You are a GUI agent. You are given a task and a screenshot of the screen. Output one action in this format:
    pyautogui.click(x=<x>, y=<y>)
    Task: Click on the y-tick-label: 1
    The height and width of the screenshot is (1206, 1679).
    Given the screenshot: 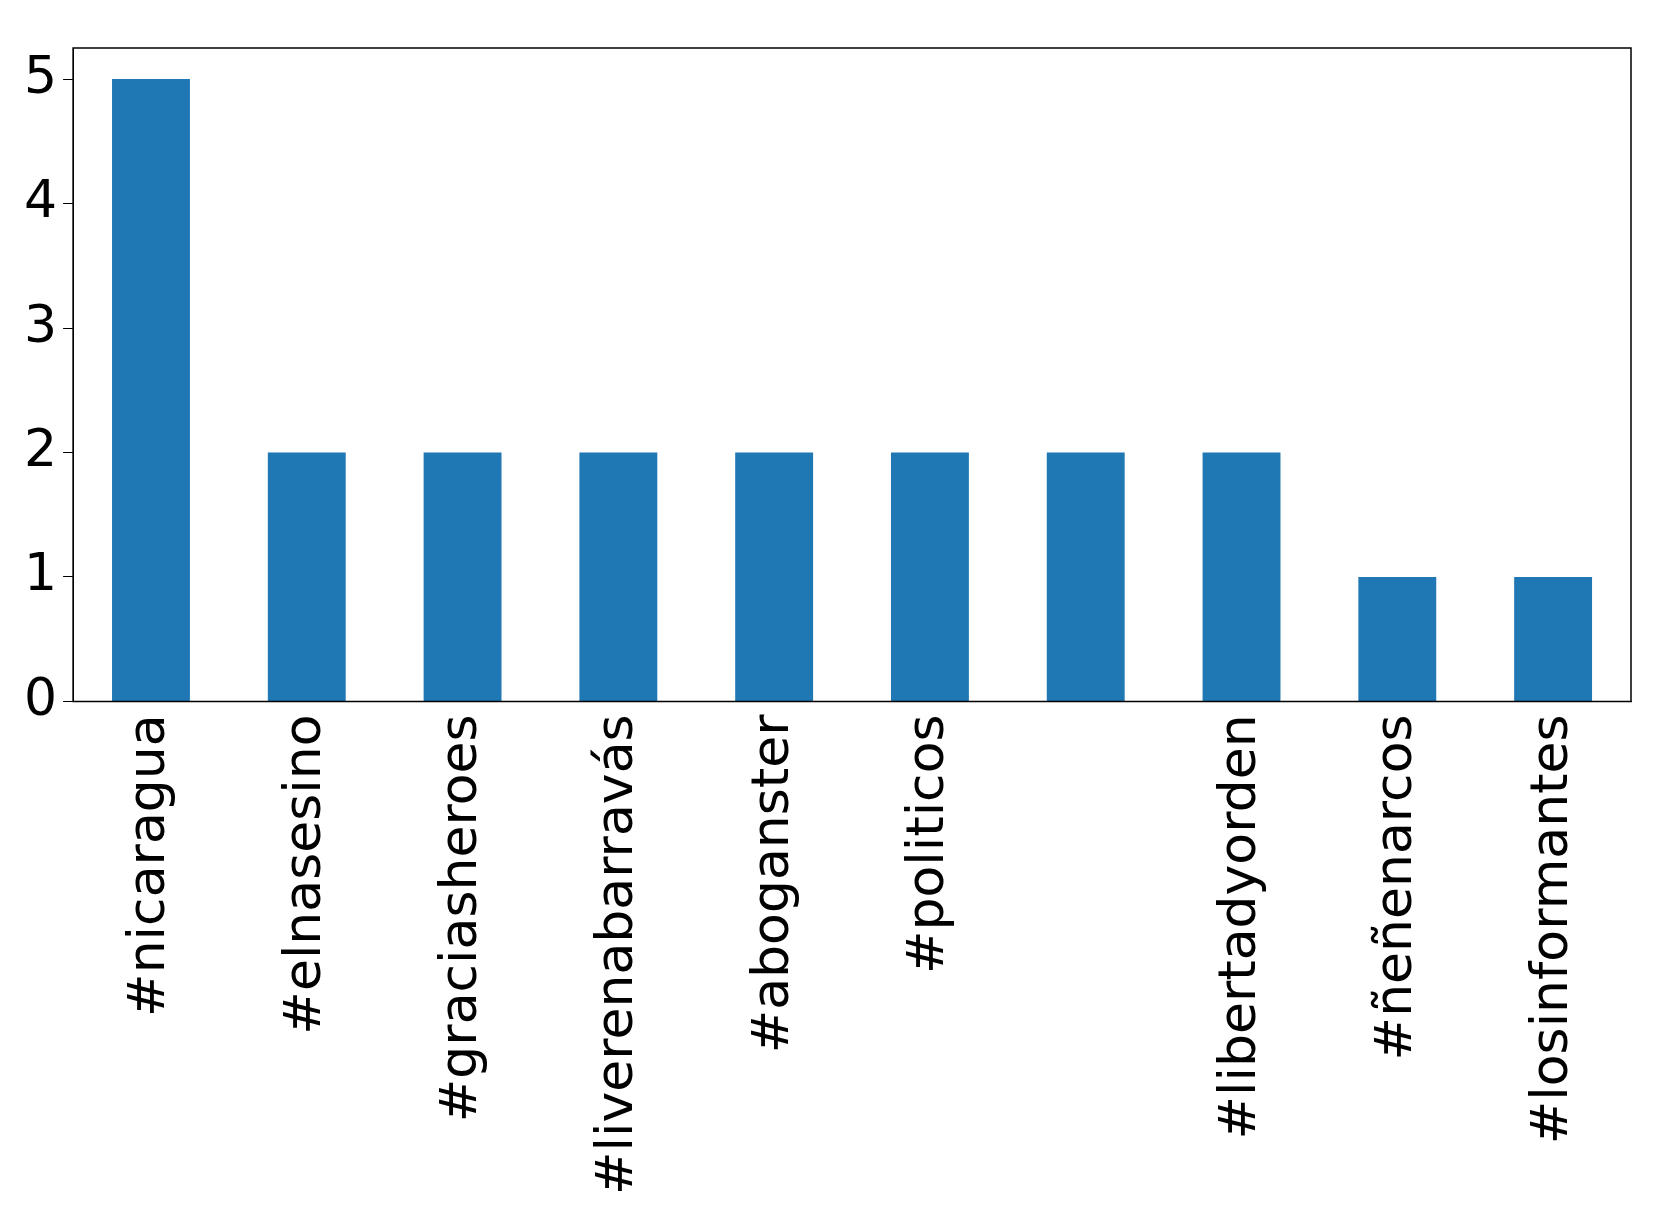 What is the action you would take?
    pyautogui.click(x=40, y=572)
    